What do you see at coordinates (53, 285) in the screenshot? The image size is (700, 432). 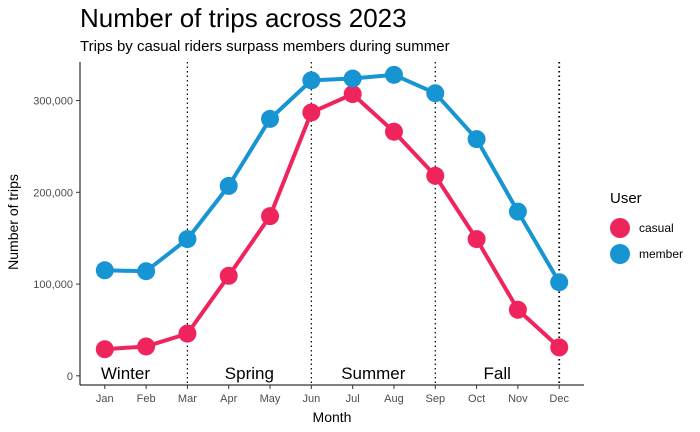 I see `y-tick-label: 100,000` at bounding box center [53, 285].